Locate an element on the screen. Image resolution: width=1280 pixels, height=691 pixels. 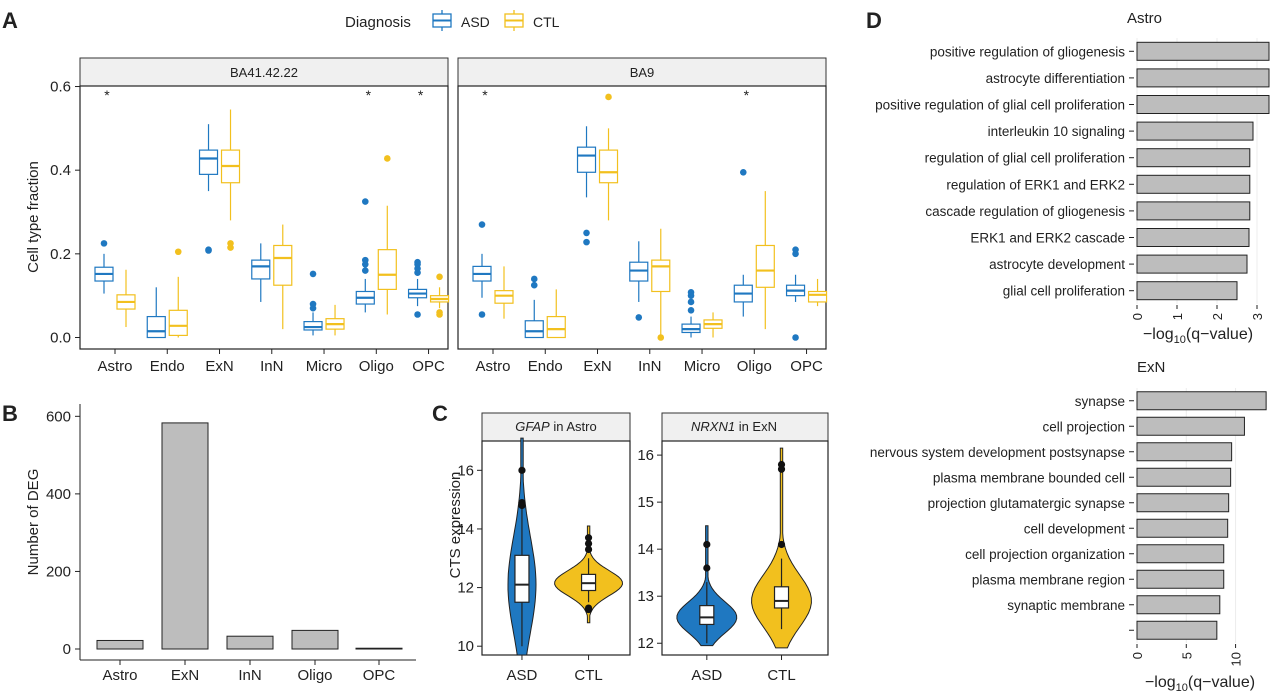
term-label: ERK1 and ERK2 cascade is located at coordinates (1047, 238).